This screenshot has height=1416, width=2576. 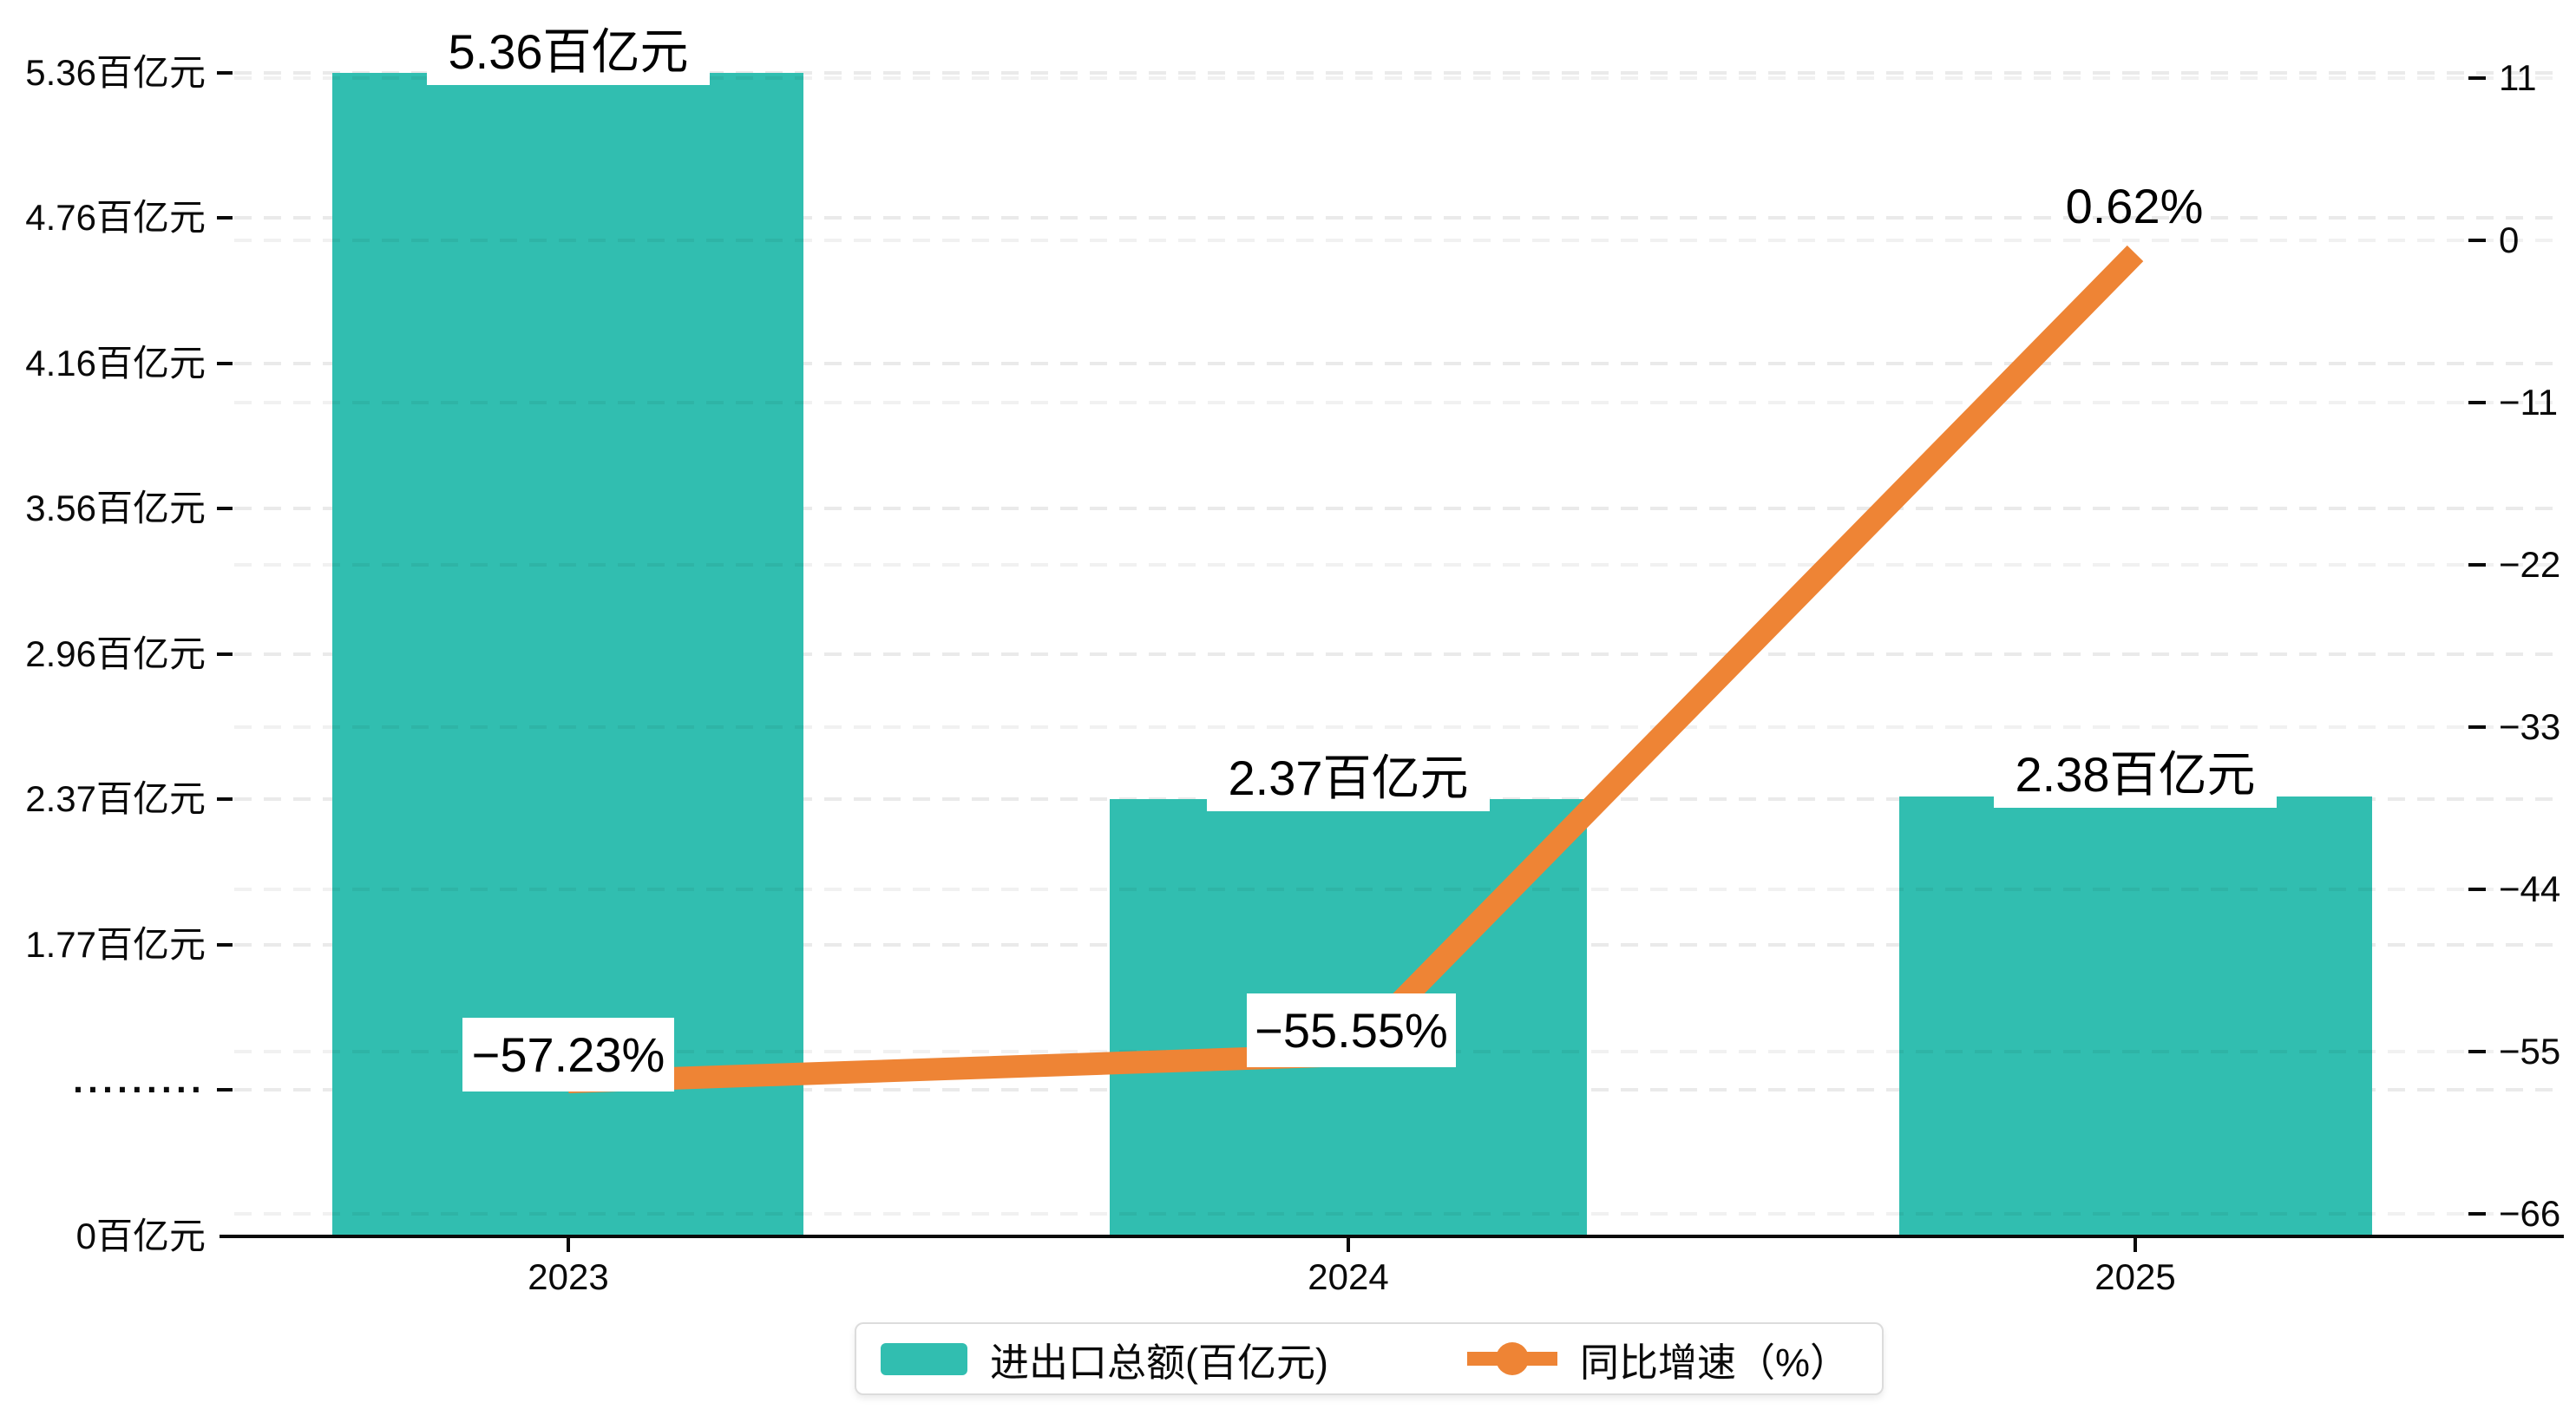 What do you see at coordinates (2529, 403) in the screenshot?
I see `right-axis-label: −11` at bounding box center [2529, 403].